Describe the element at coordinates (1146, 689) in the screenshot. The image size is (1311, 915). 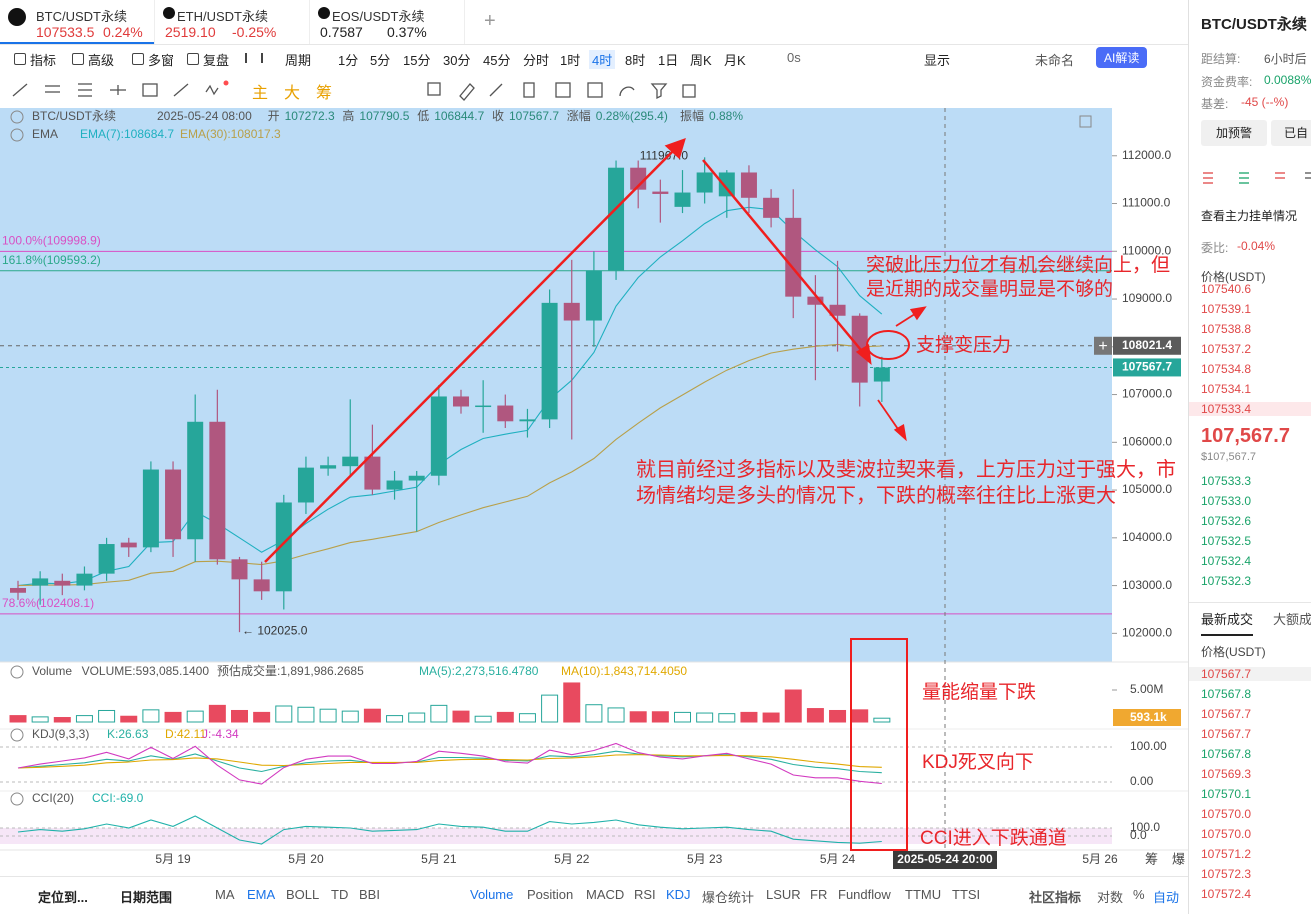
I see `y-tick-label: 5.00M` at that location.